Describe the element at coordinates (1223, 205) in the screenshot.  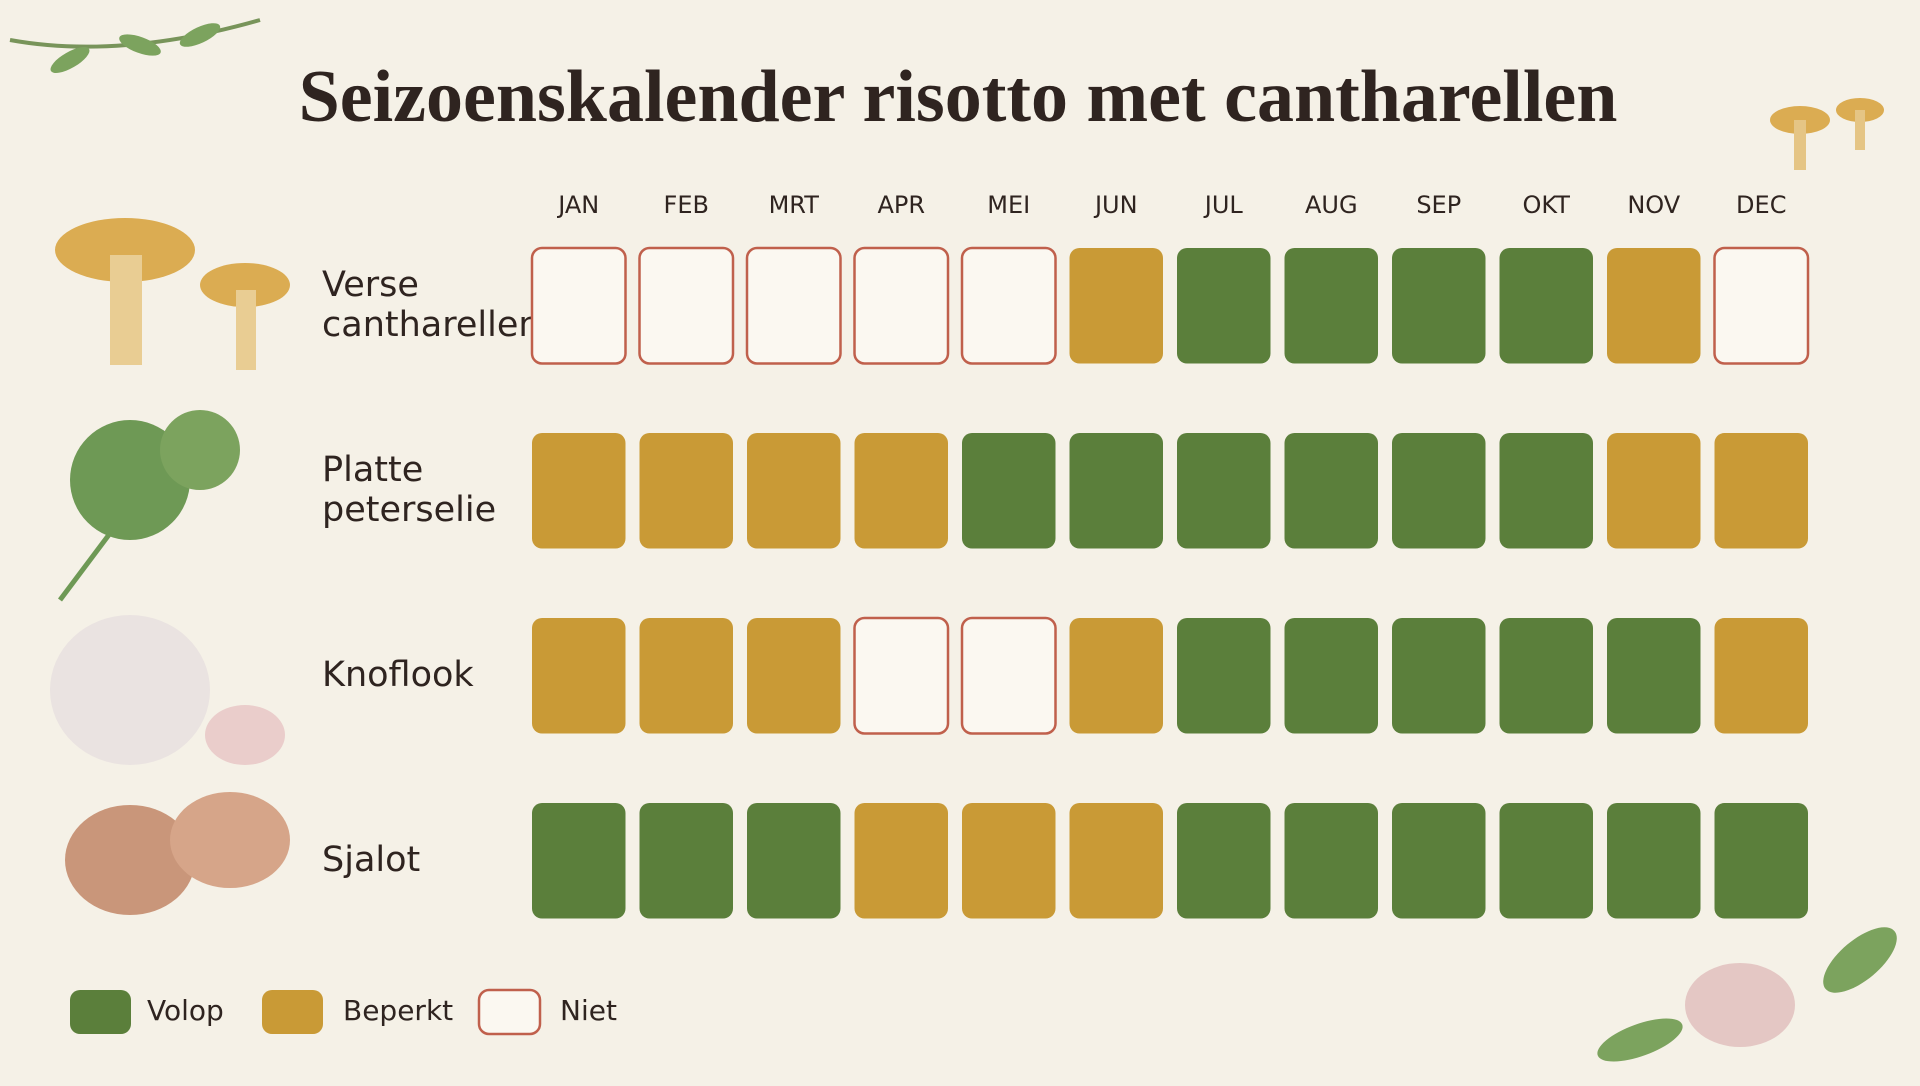
I see `month-label: JUL` at that location.